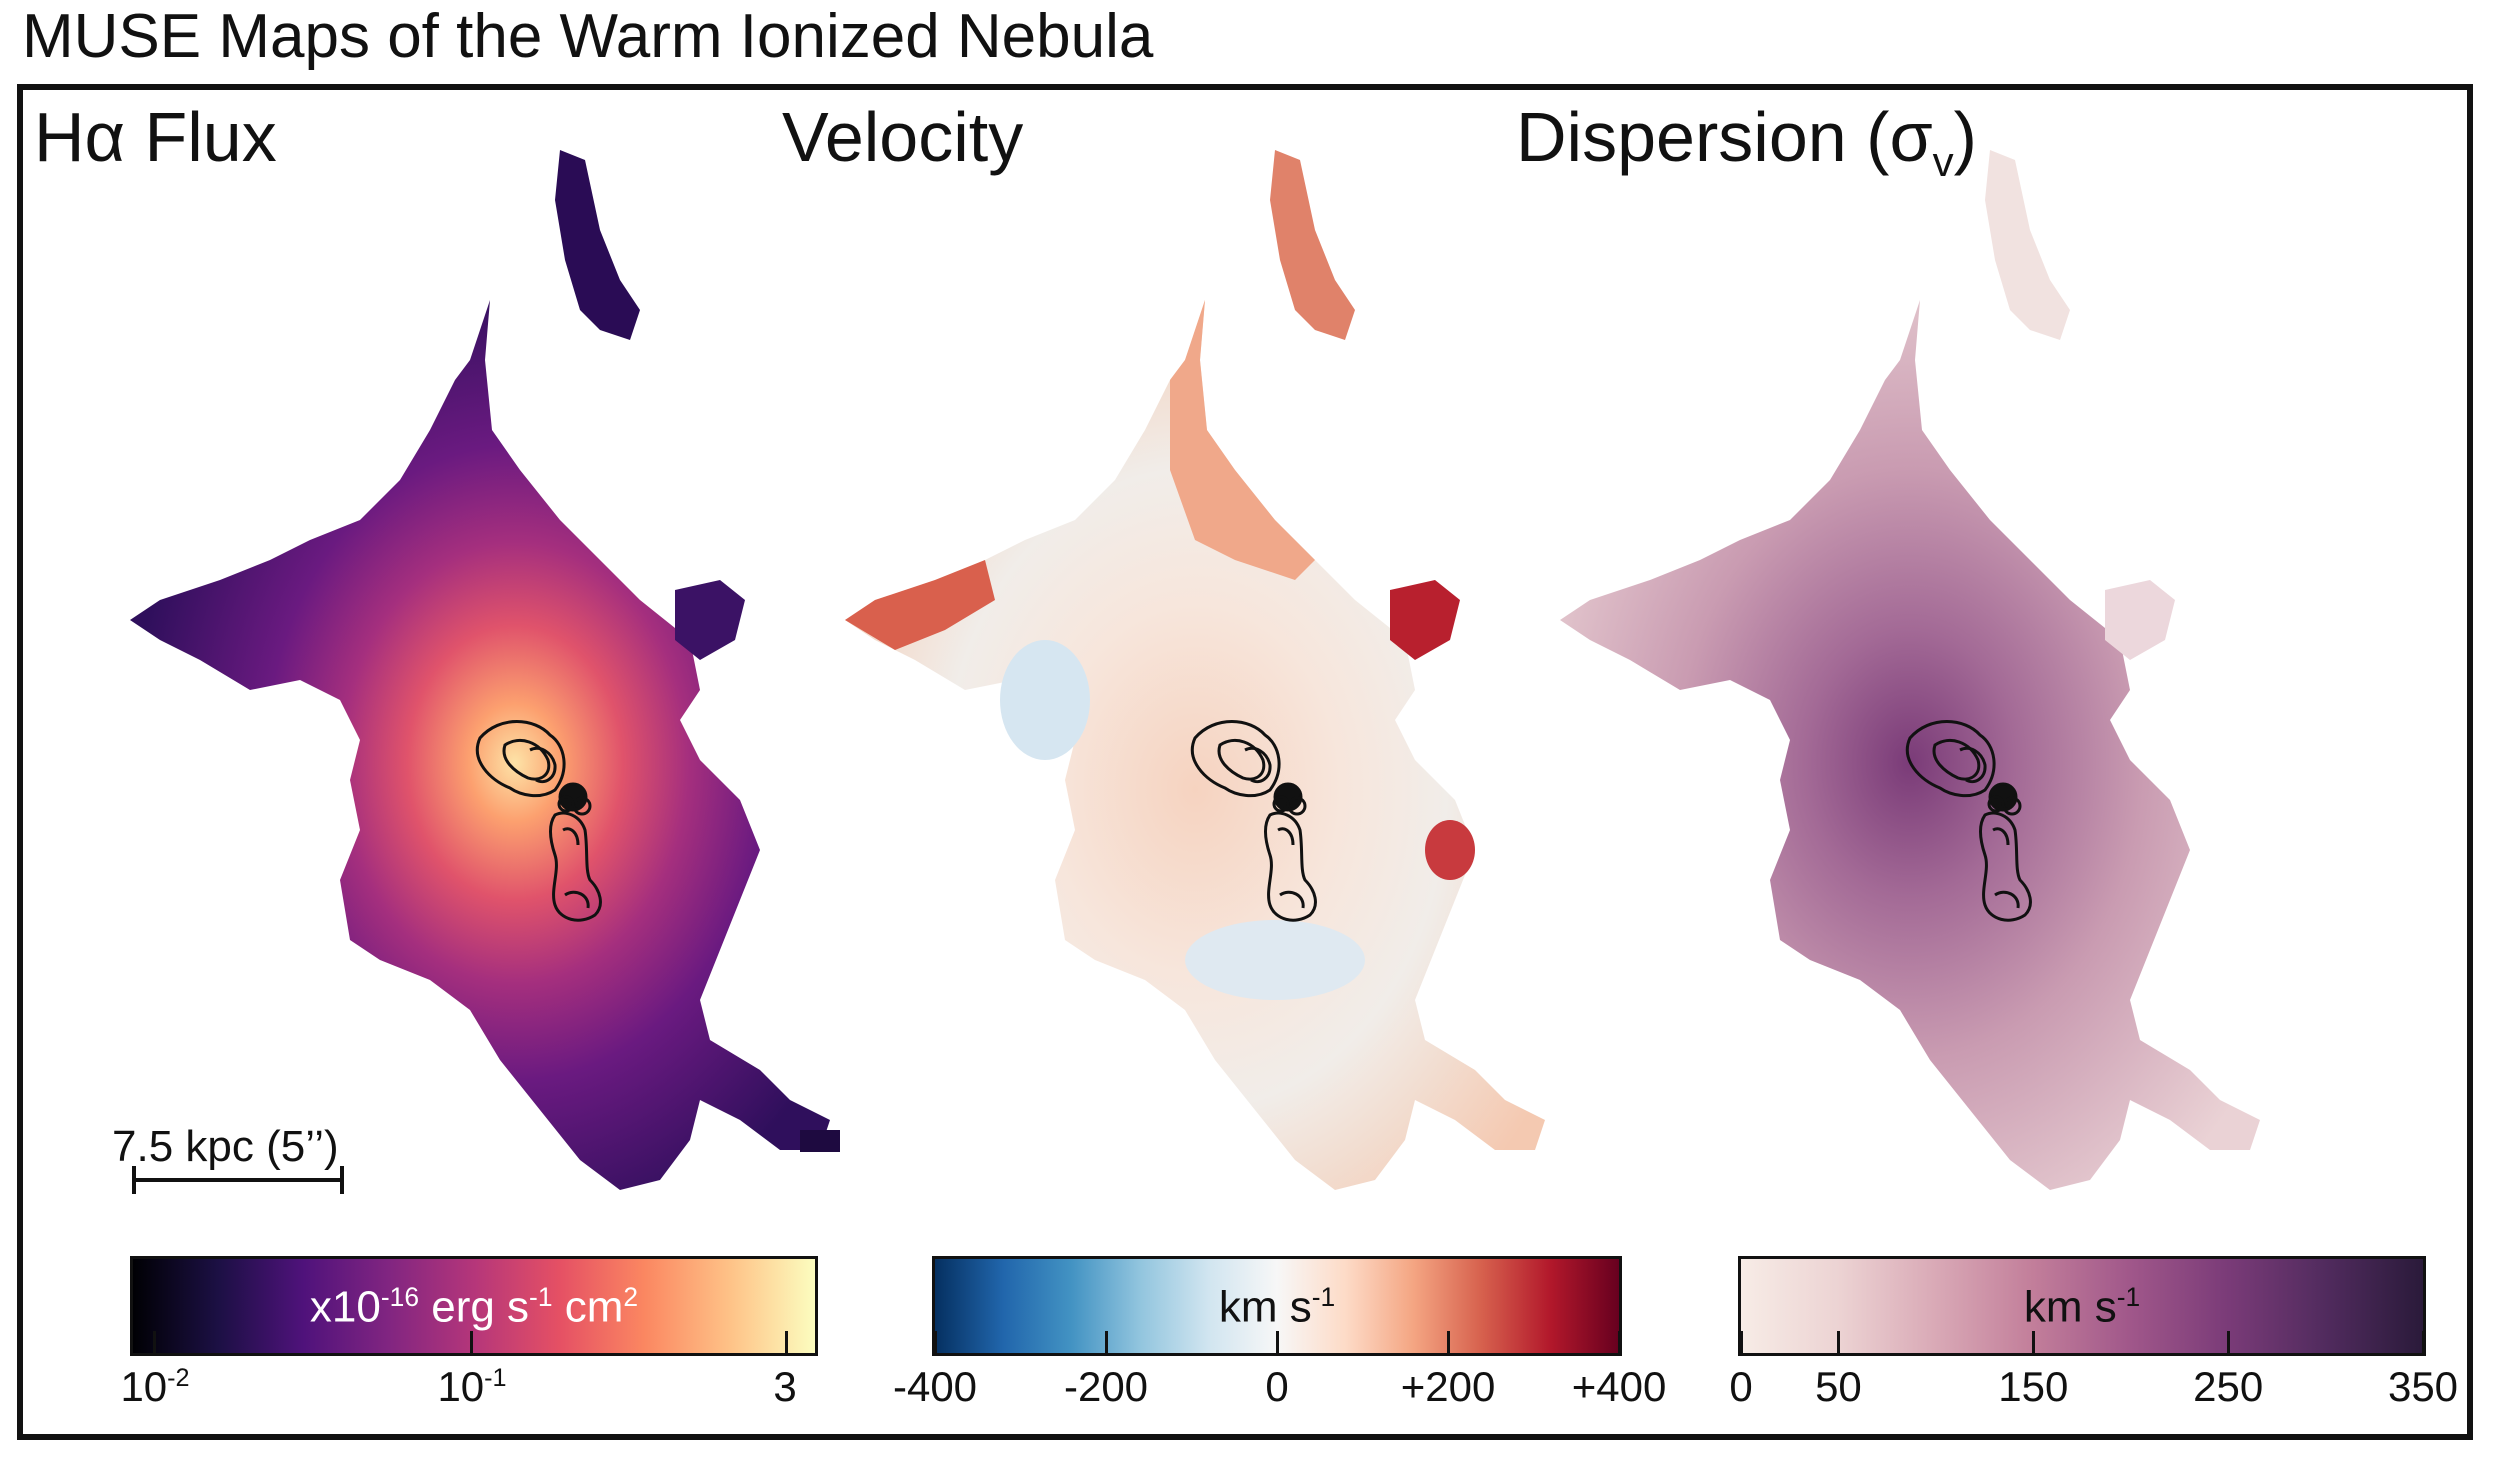  Describe the element at coordinates (1277, 1386) in the screenshot. I see `velocity-tick-label-2: 0` at that location.